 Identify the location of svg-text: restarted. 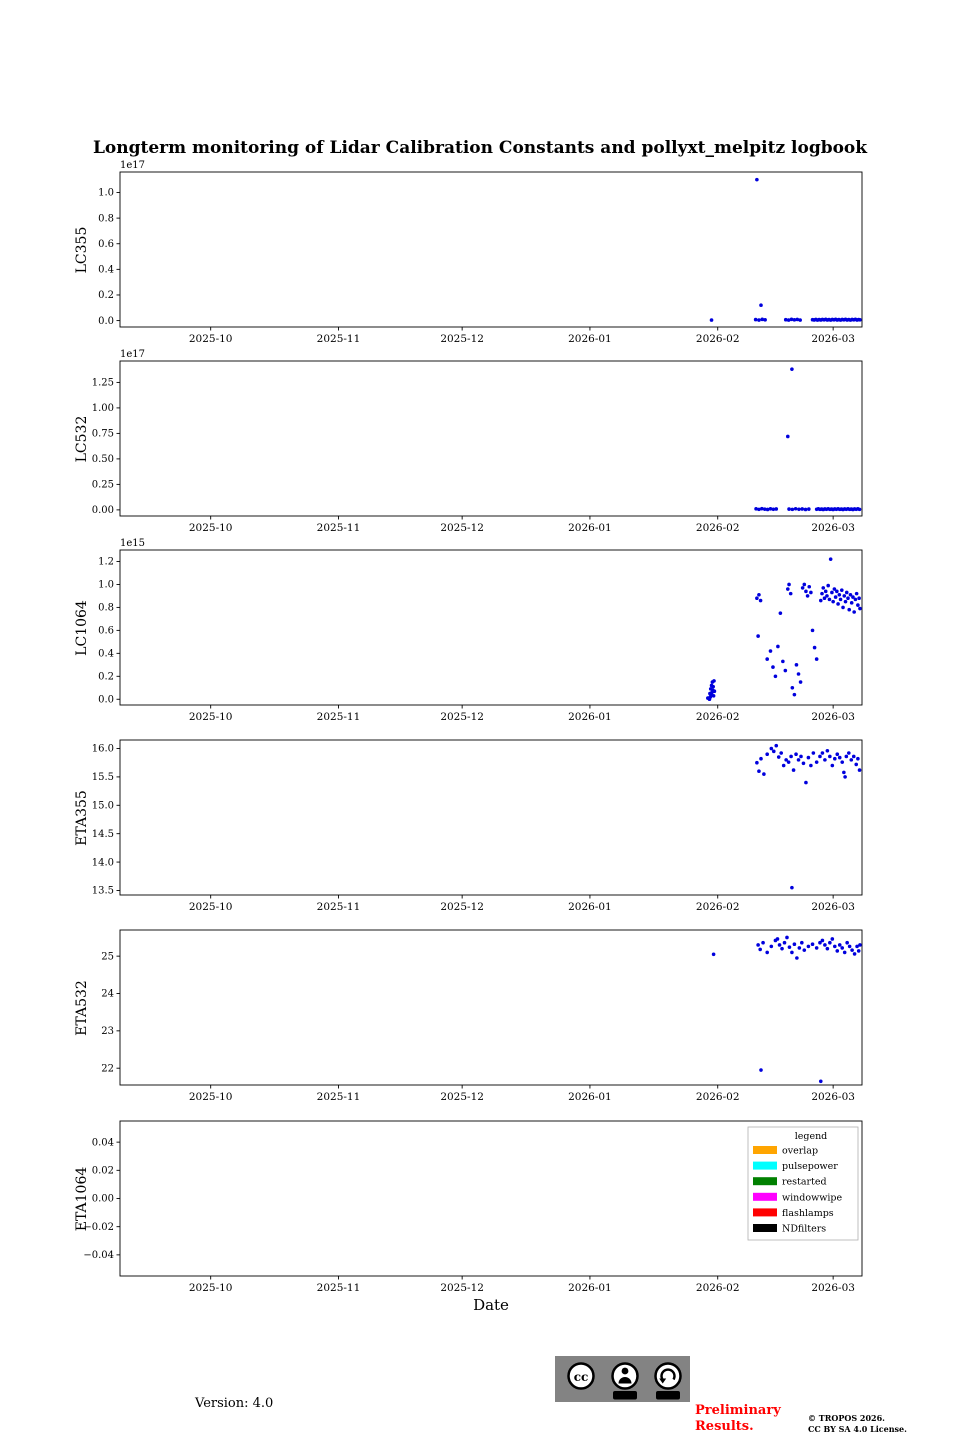
(804, 1182).